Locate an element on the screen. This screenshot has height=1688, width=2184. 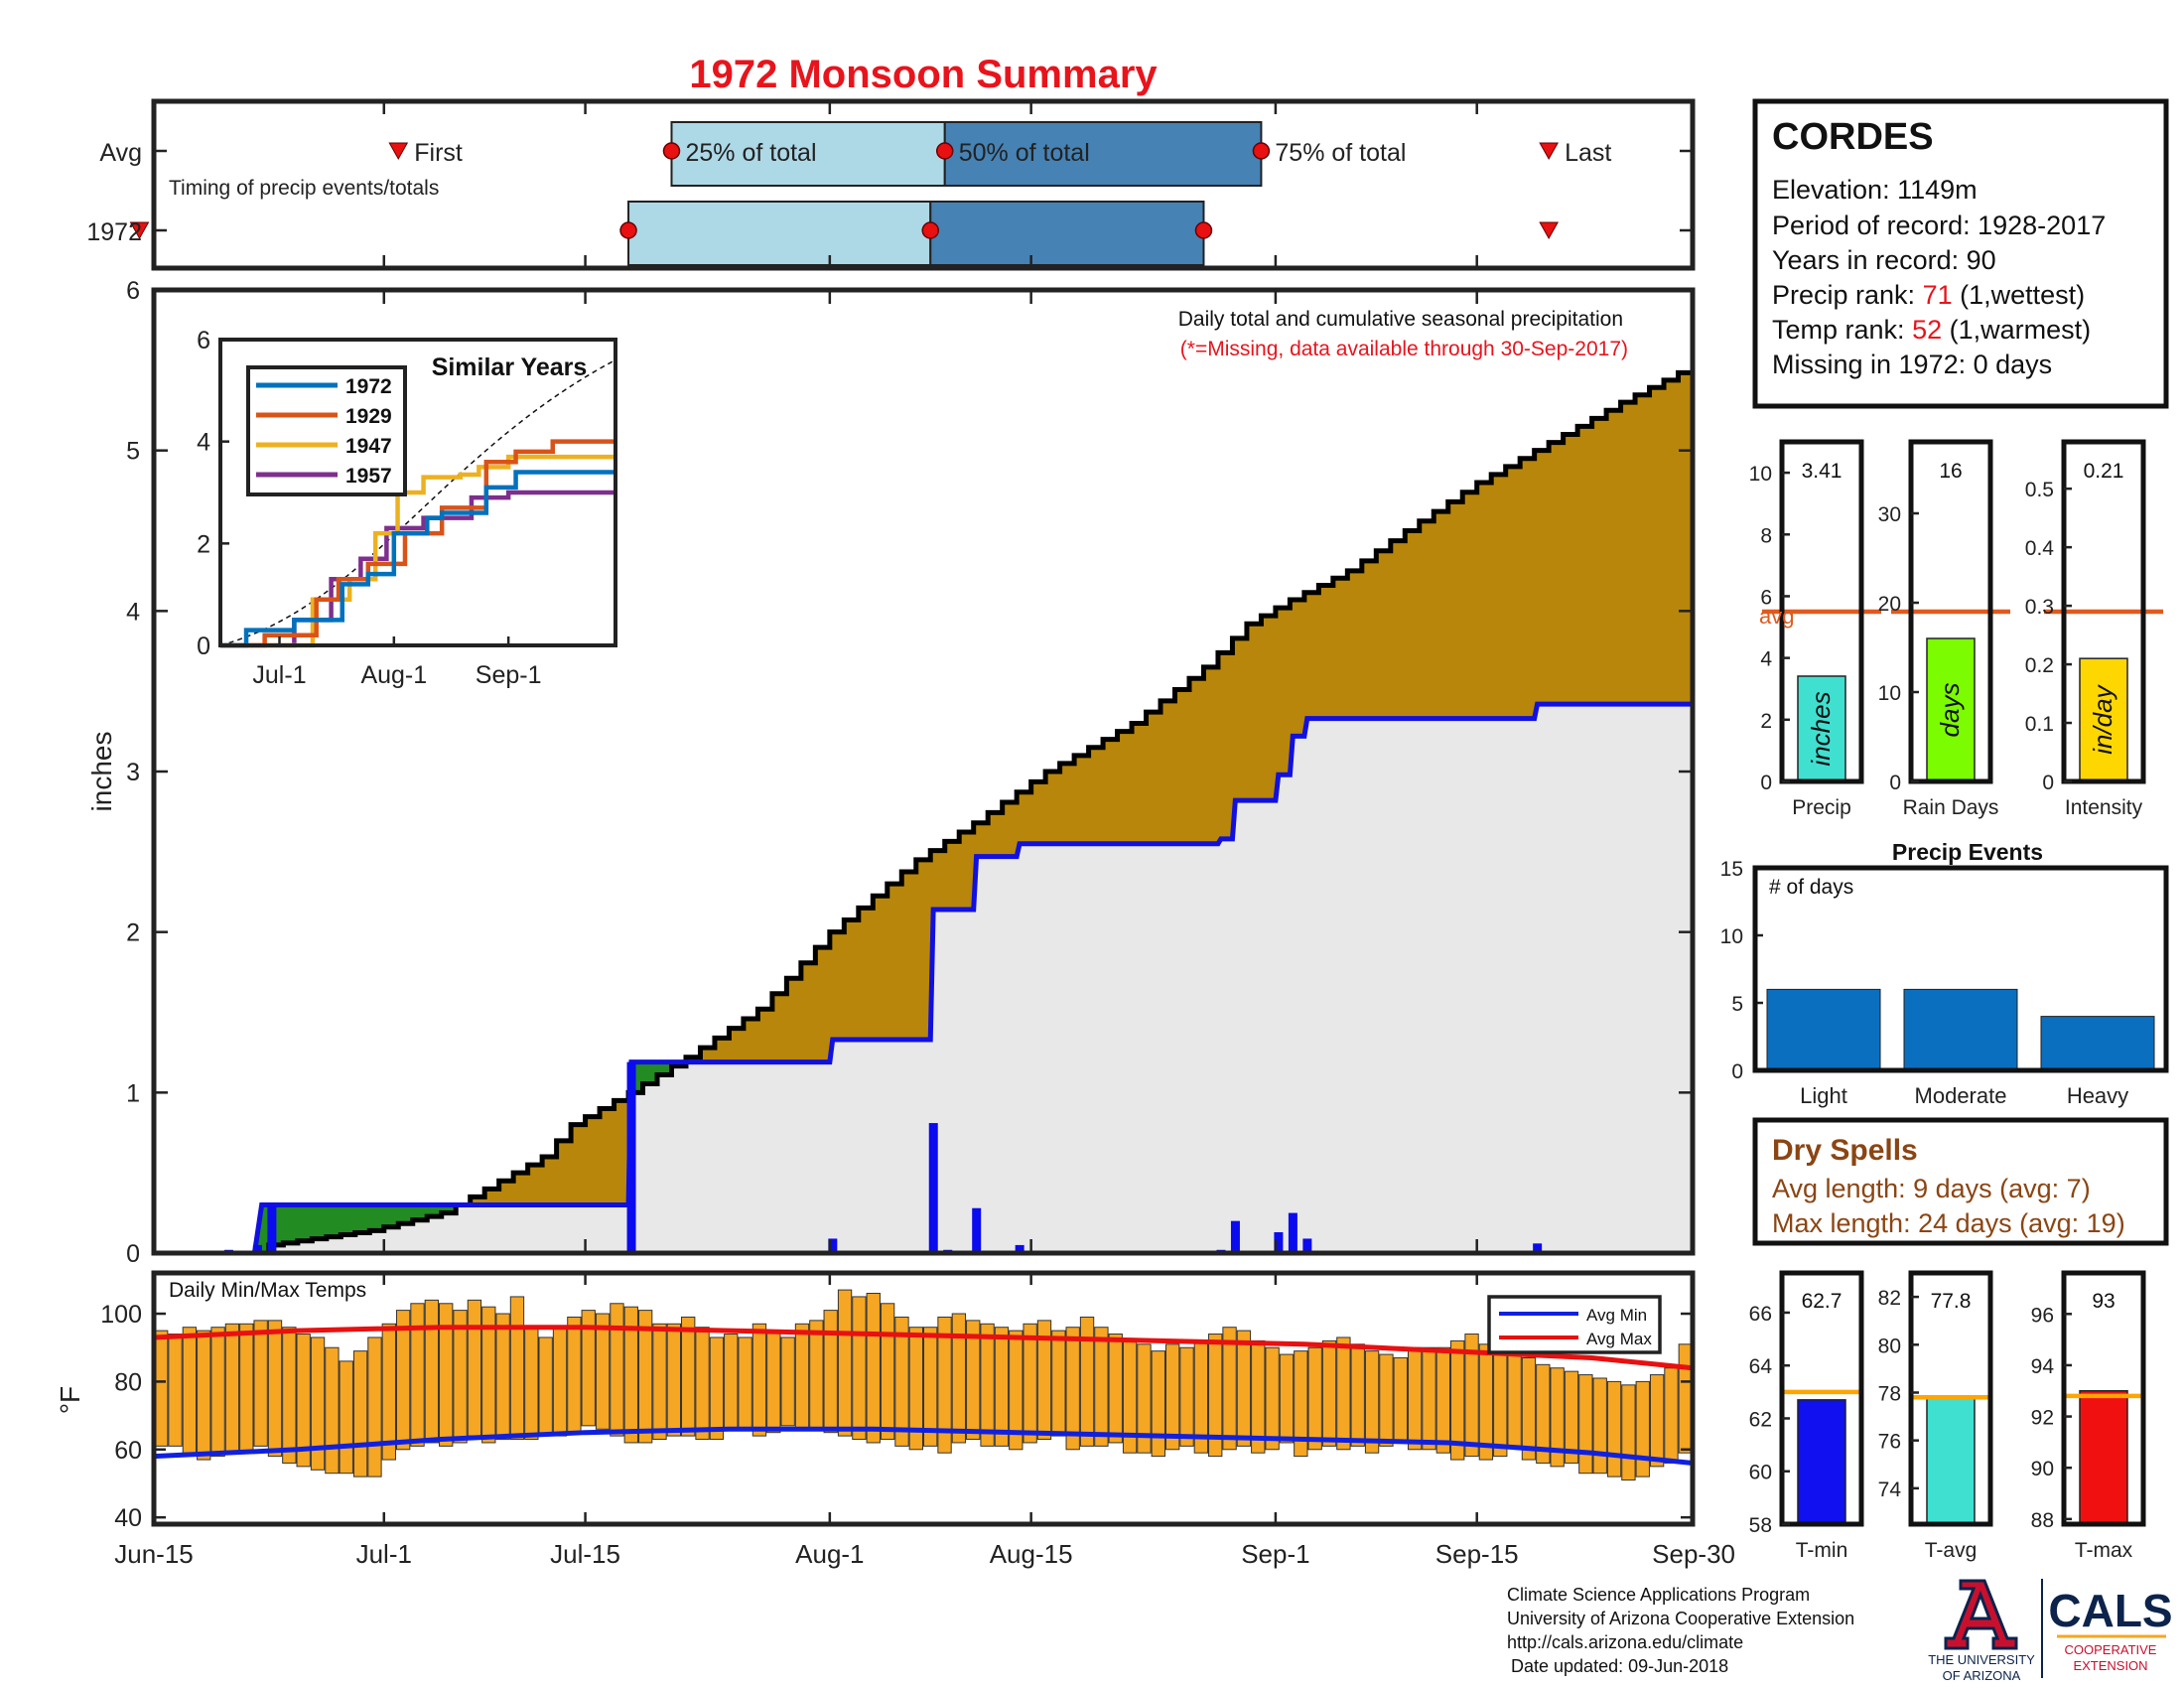
cals-logo-line1: COOPERATIVE is located at coordinates (2111, 1649).